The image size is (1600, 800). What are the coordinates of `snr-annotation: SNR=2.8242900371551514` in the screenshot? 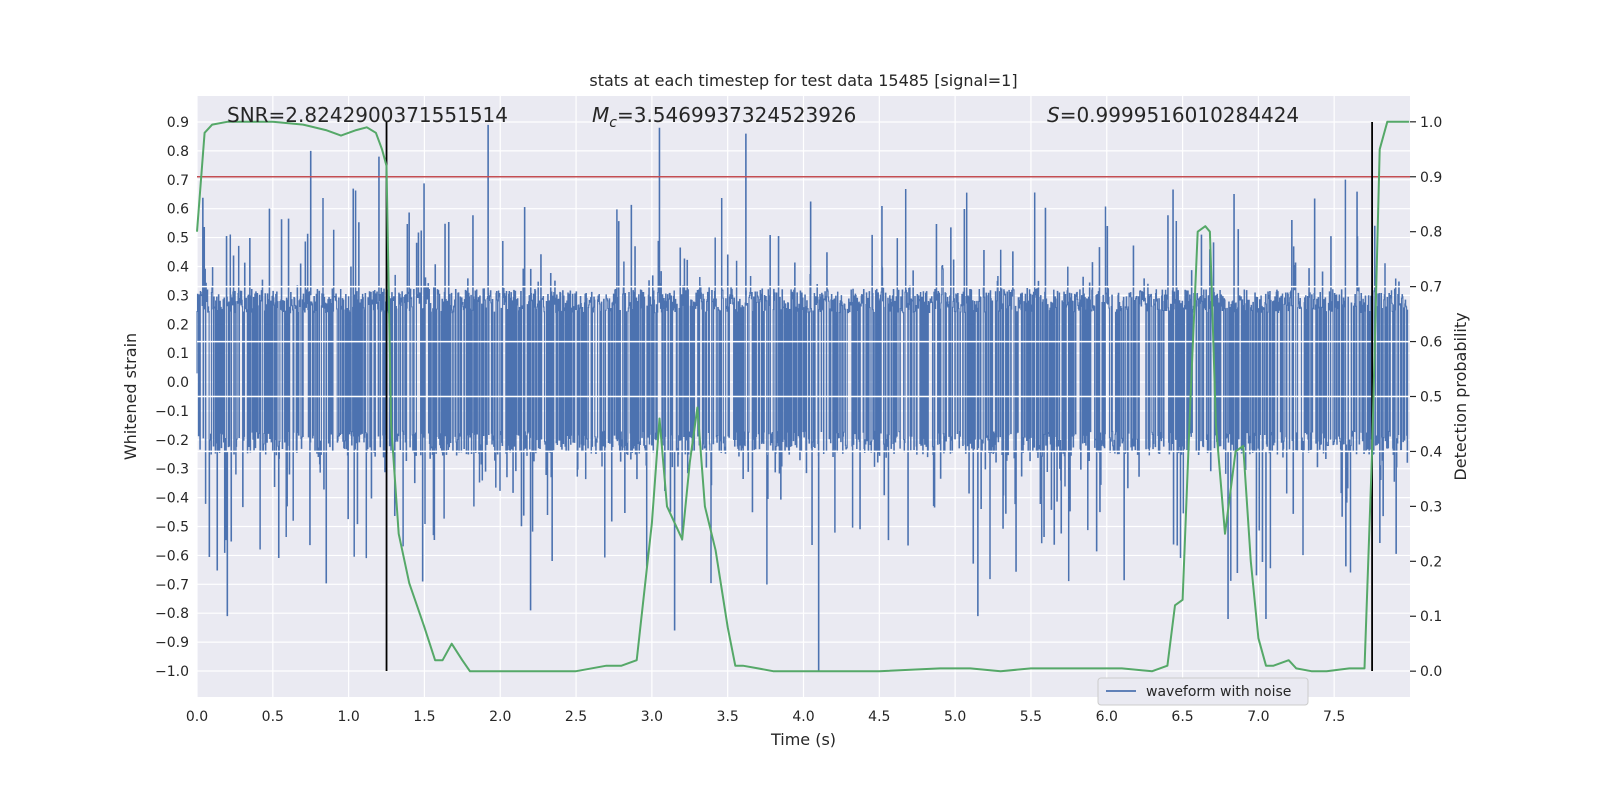 It's located at (367, 115).